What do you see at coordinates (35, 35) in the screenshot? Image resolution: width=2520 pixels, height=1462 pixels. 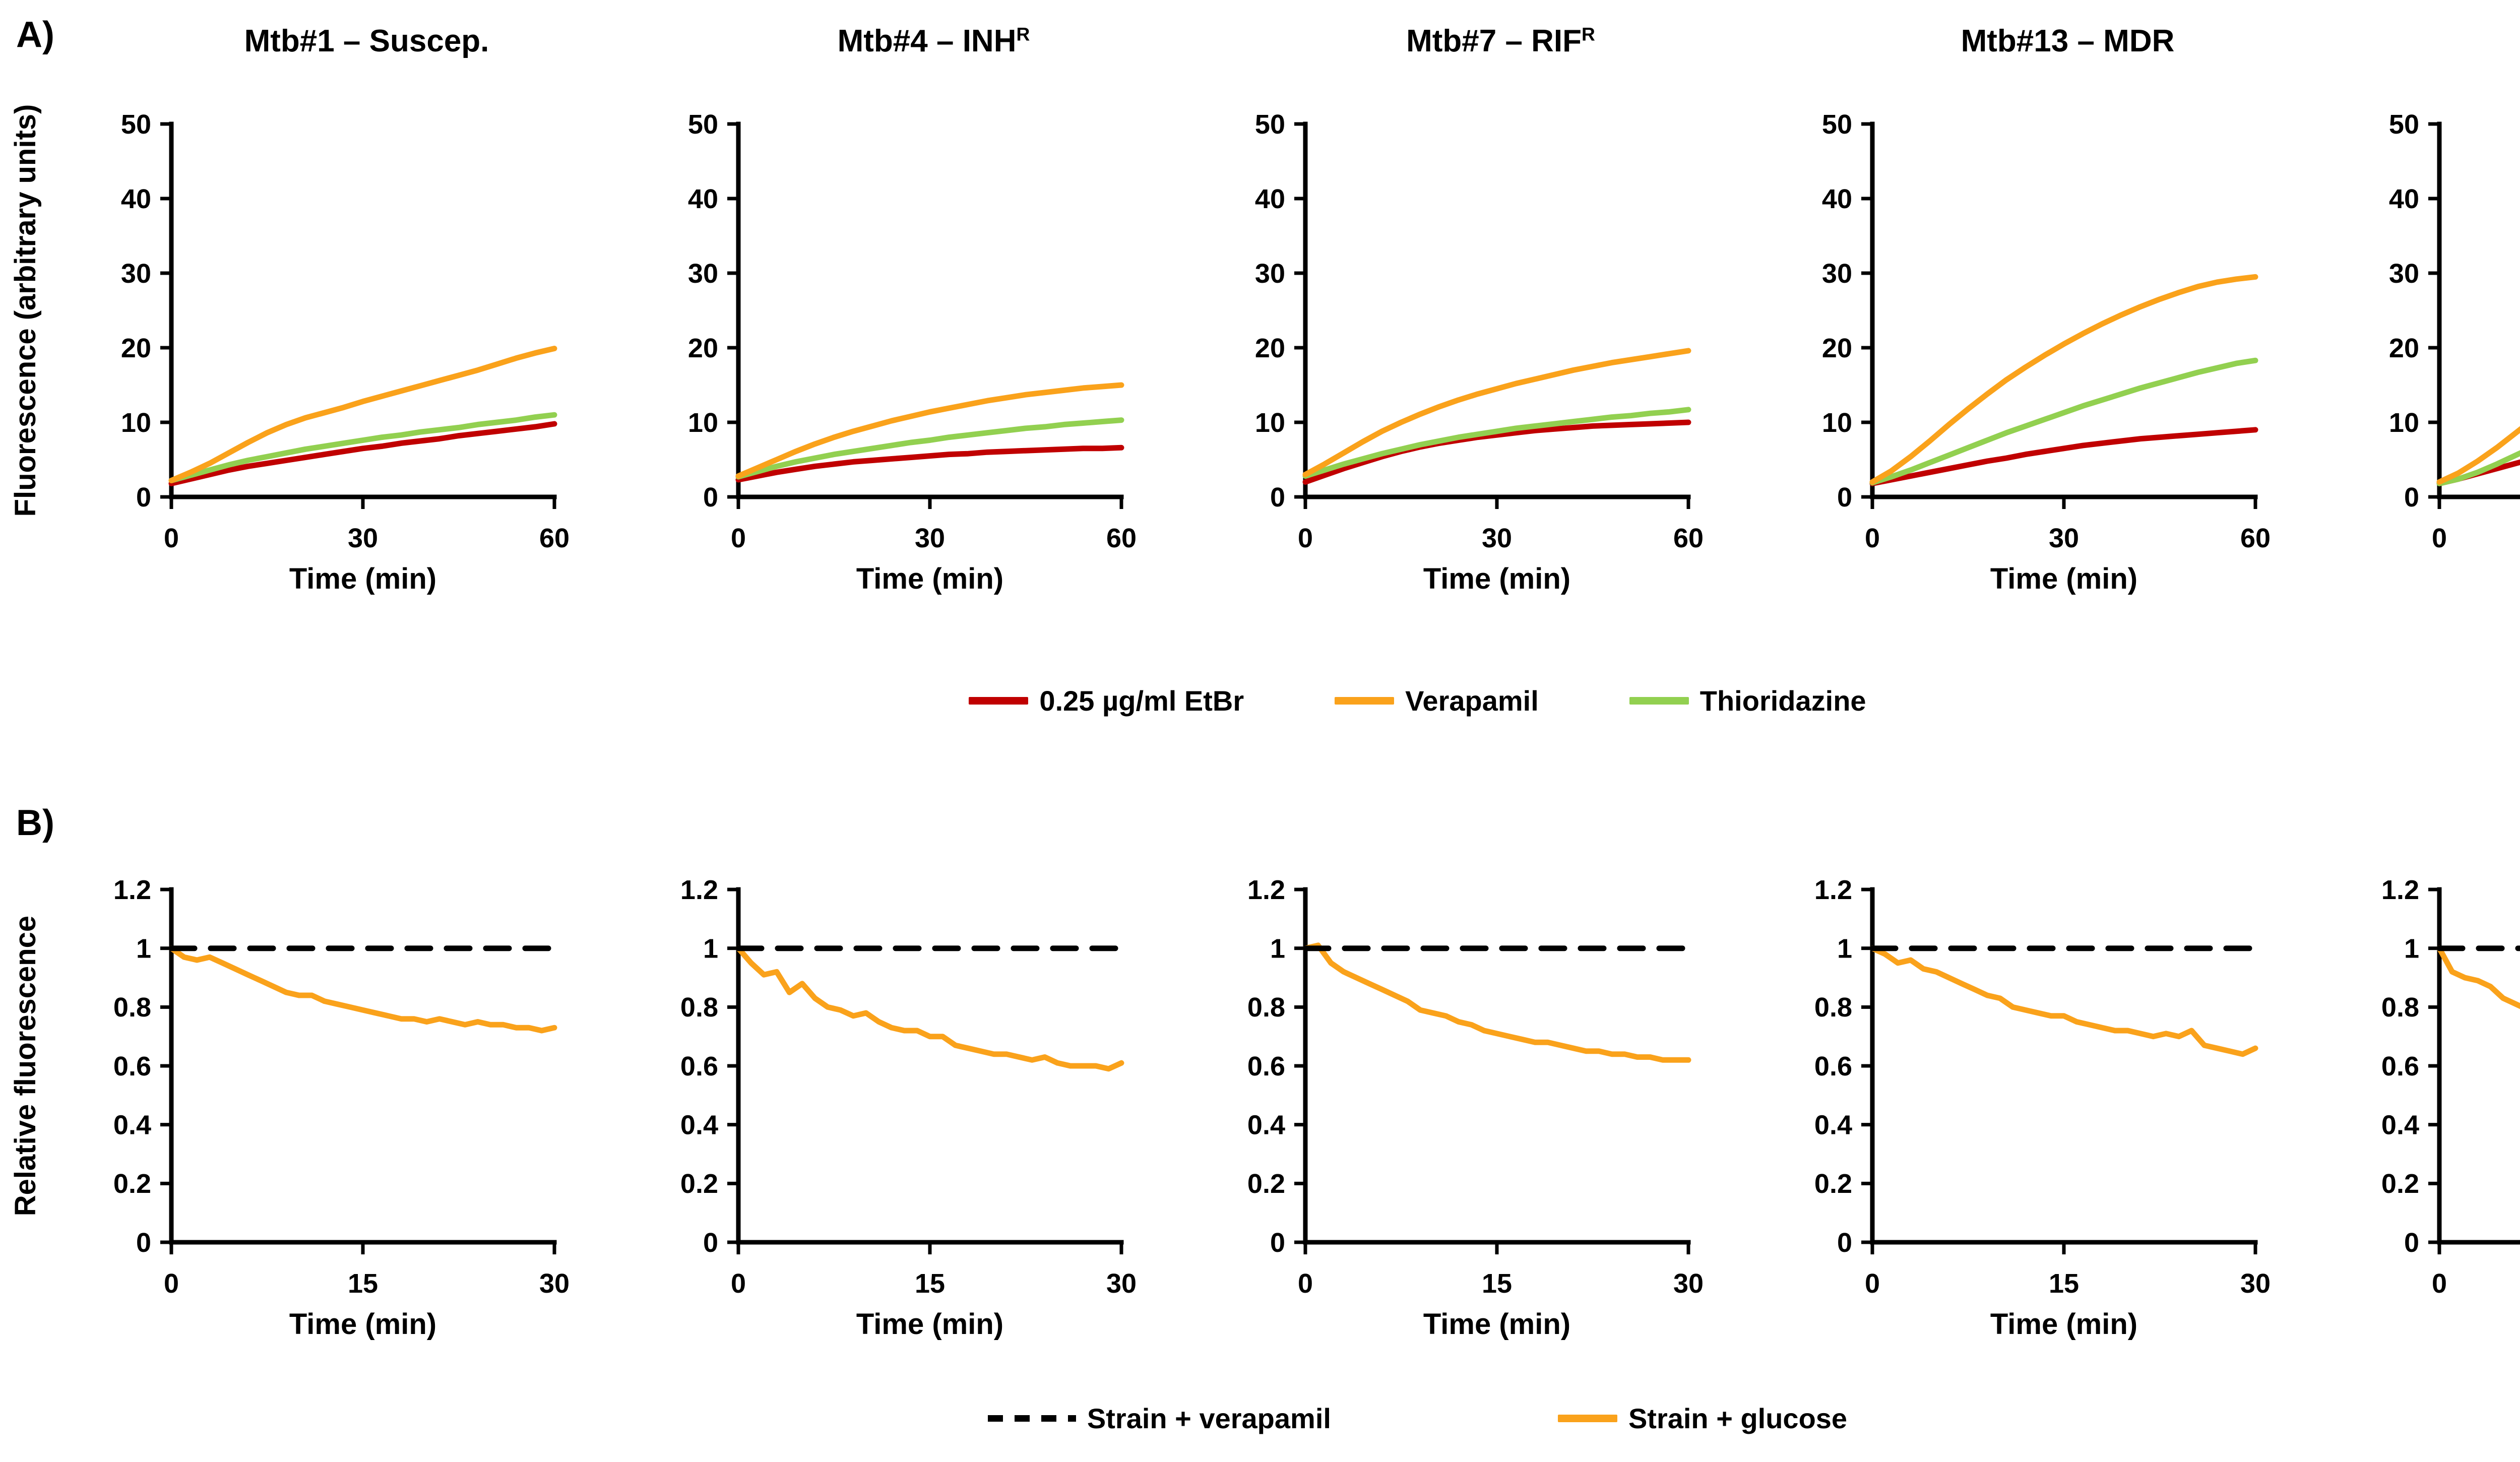 I see `panel-a-label: A)` at bounding box center [35, 35].